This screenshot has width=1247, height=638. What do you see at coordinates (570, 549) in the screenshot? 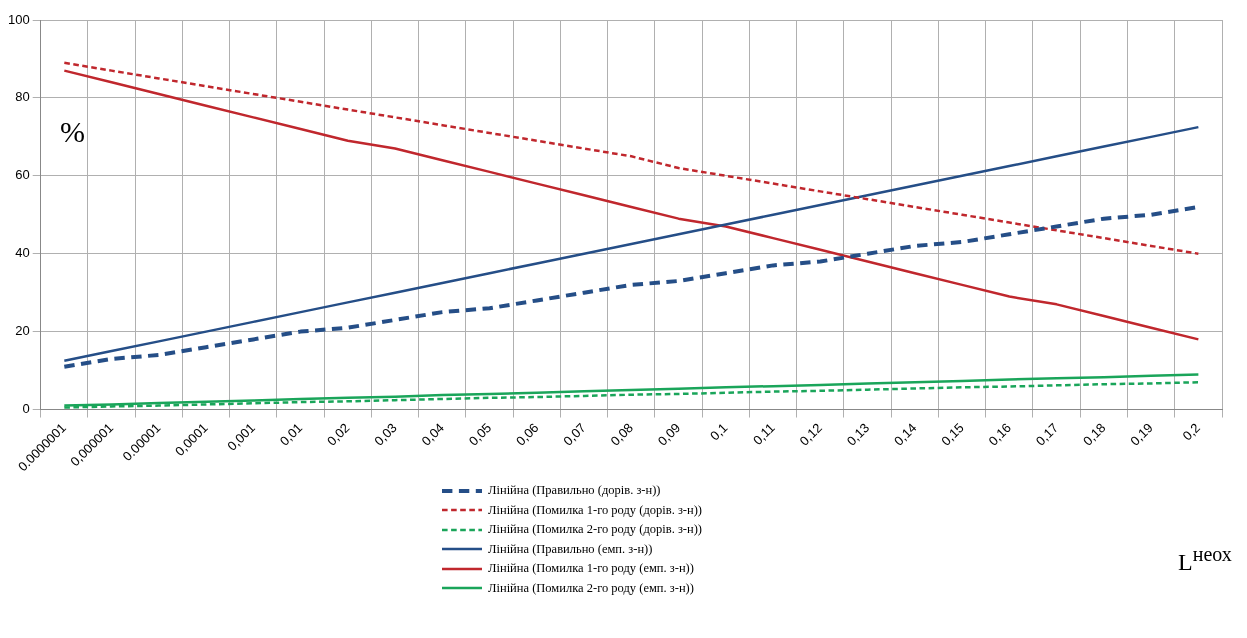
I see `legend-label: Лінійна (Правильно (емп. з-н))` at bounding box center [570, 549].